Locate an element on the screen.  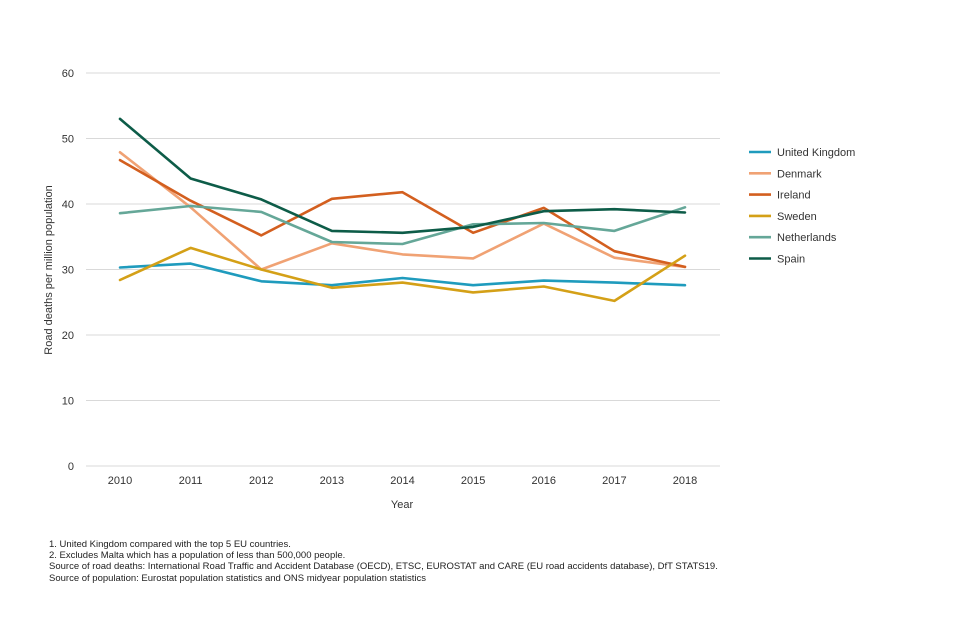
y-tick-label: 30 is located at coordinates (68, 271).